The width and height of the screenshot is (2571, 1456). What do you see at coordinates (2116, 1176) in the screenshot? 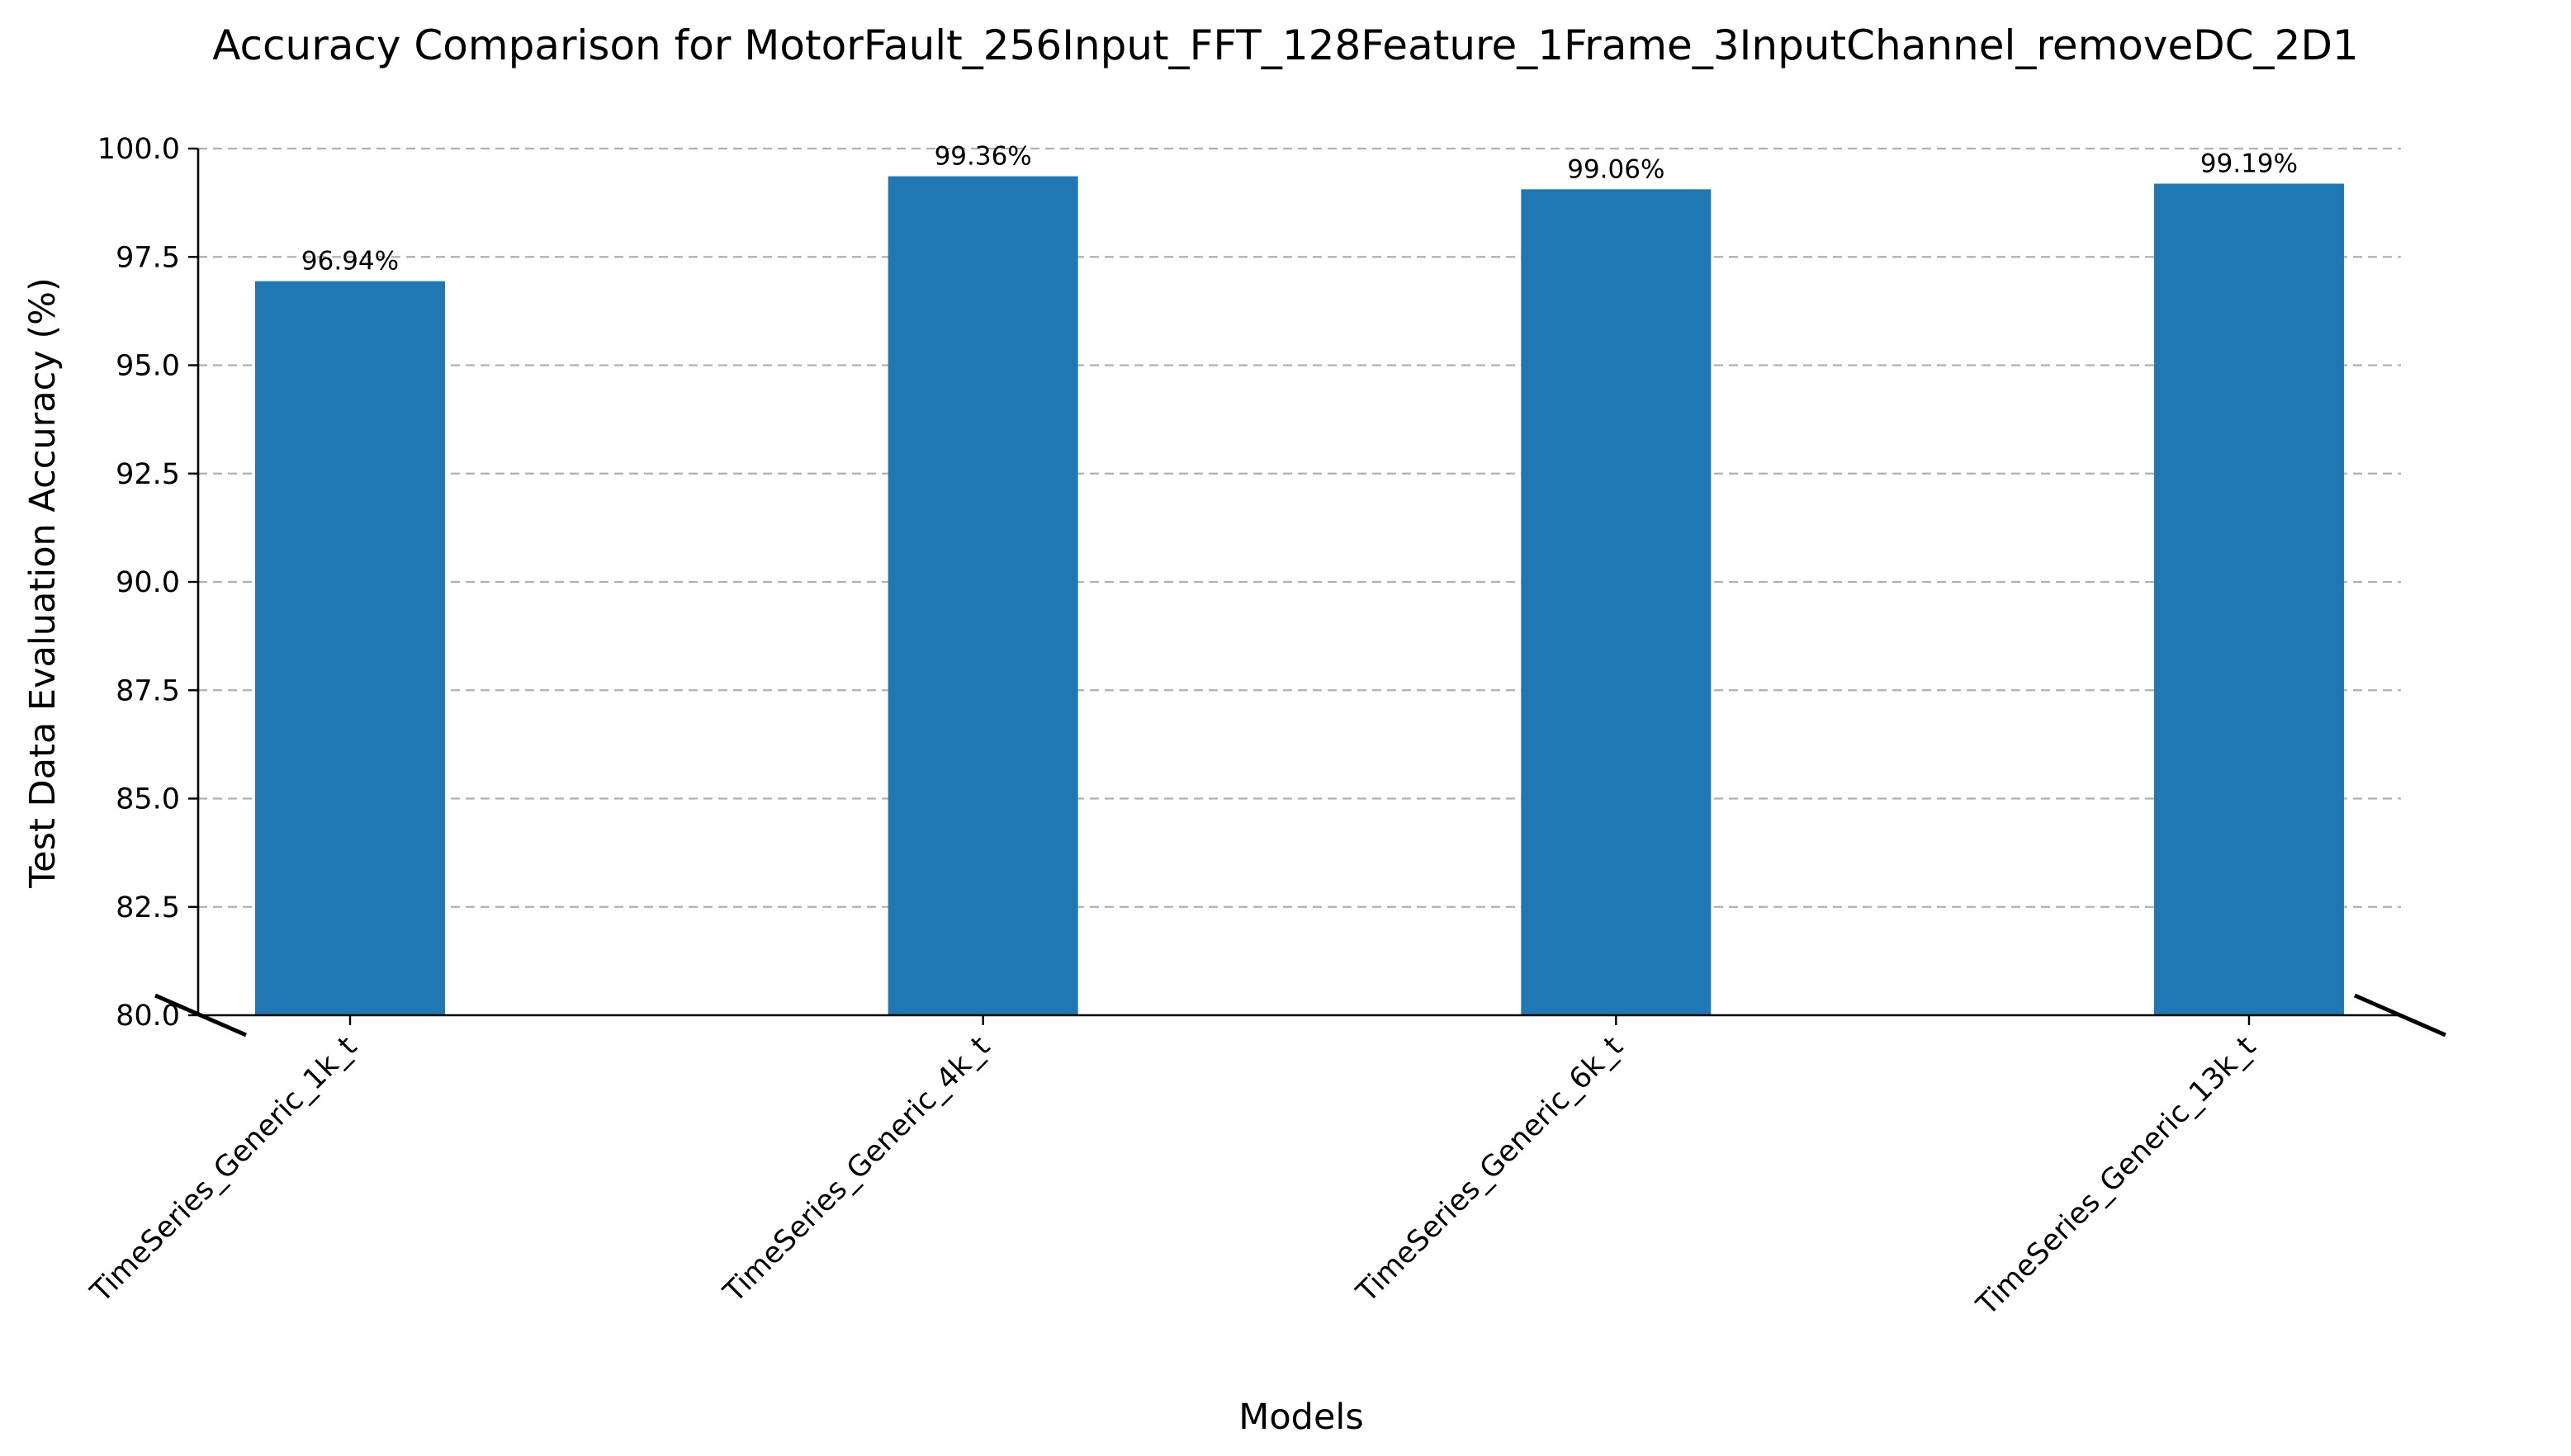
I see `x-tick-label: TimeSeries_Generic_13k_t` at bounding box center [2116, 1176].